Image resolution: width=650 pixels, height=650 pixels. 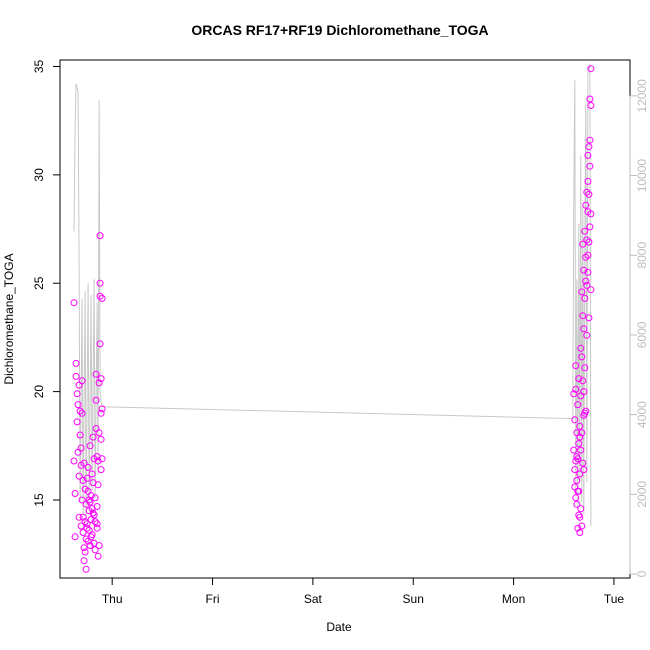 I want to click on x-axis: Thu Fri Sat Sun Mon Tue, so click(x=363, y=591).